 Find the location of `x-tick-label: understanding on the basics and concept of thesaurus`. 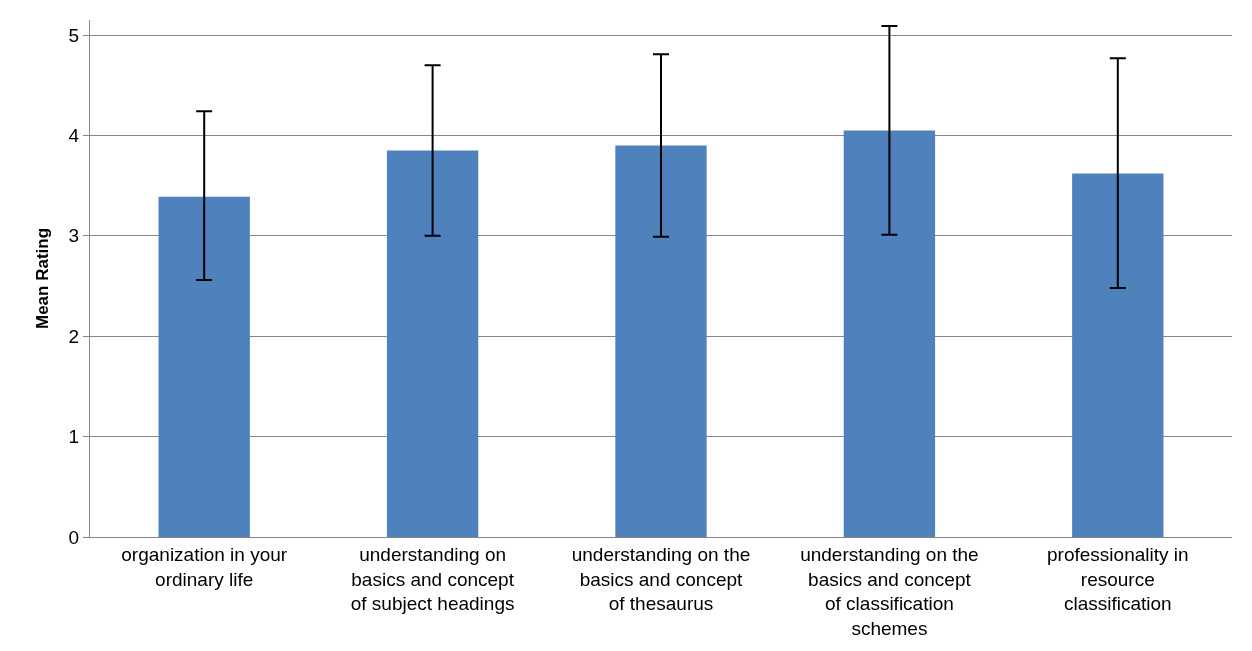

x-tick-label: understanding on the basics and concept of thesaurus is located at coordinates (661, 579).